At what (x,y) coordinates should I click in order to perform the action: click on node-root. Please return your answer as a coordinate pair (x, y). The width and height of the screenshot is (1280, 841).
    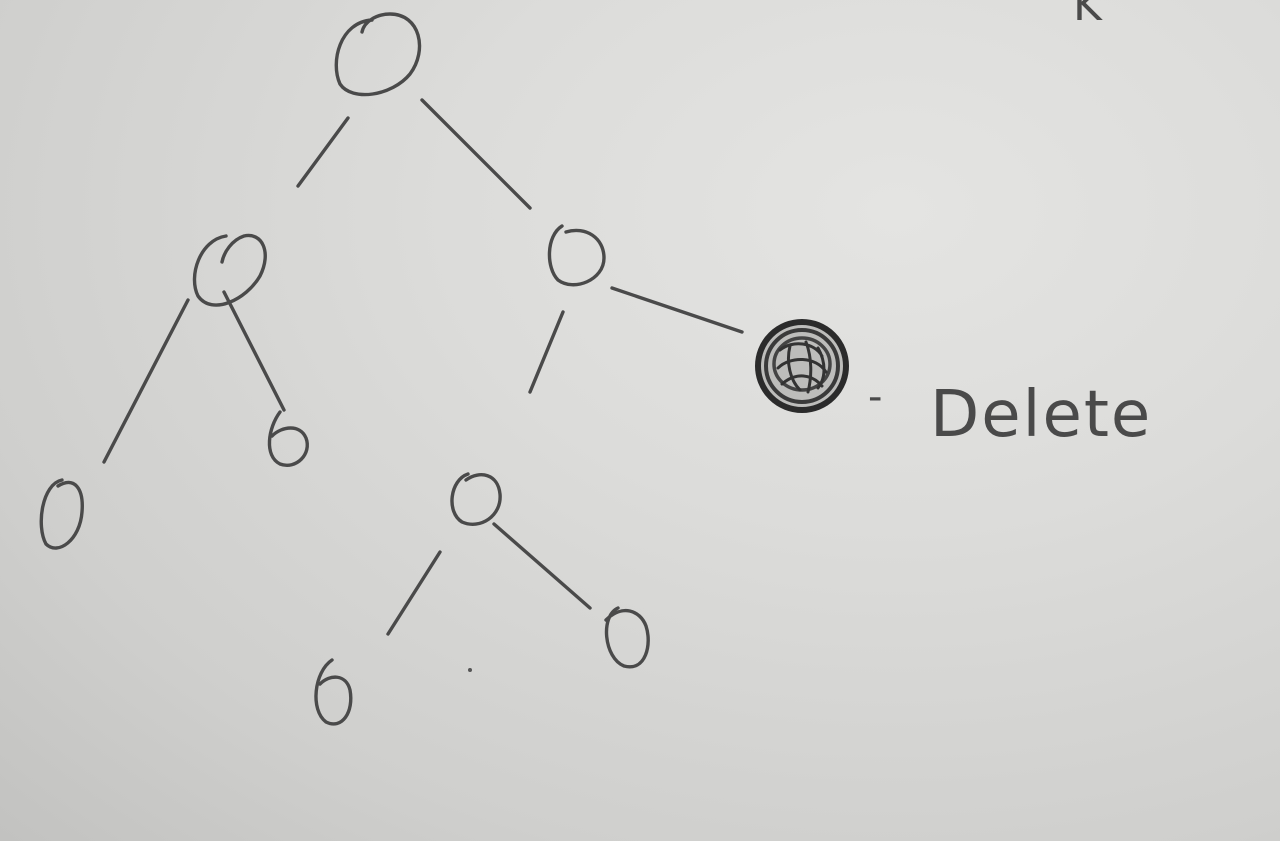
    Looking at the image, I should click on (378, 54).